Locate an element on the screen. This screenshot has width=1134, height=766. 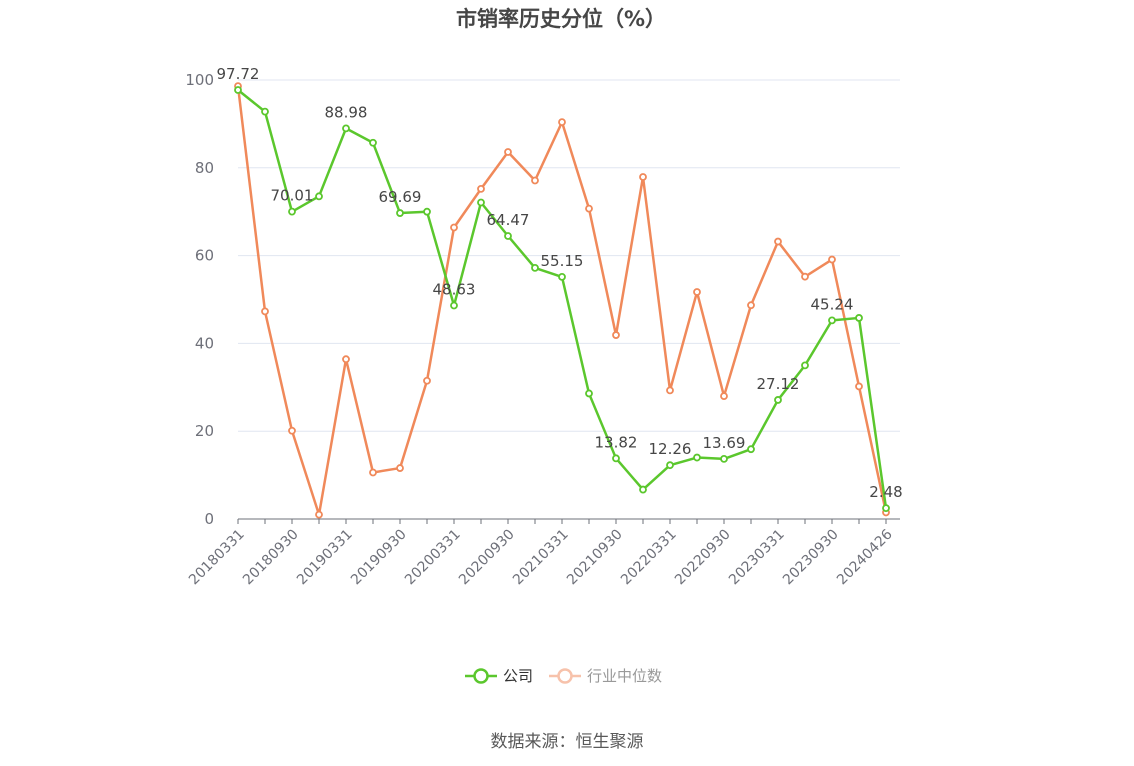
legend-label: 公司 is located at coordinates (518, 676).